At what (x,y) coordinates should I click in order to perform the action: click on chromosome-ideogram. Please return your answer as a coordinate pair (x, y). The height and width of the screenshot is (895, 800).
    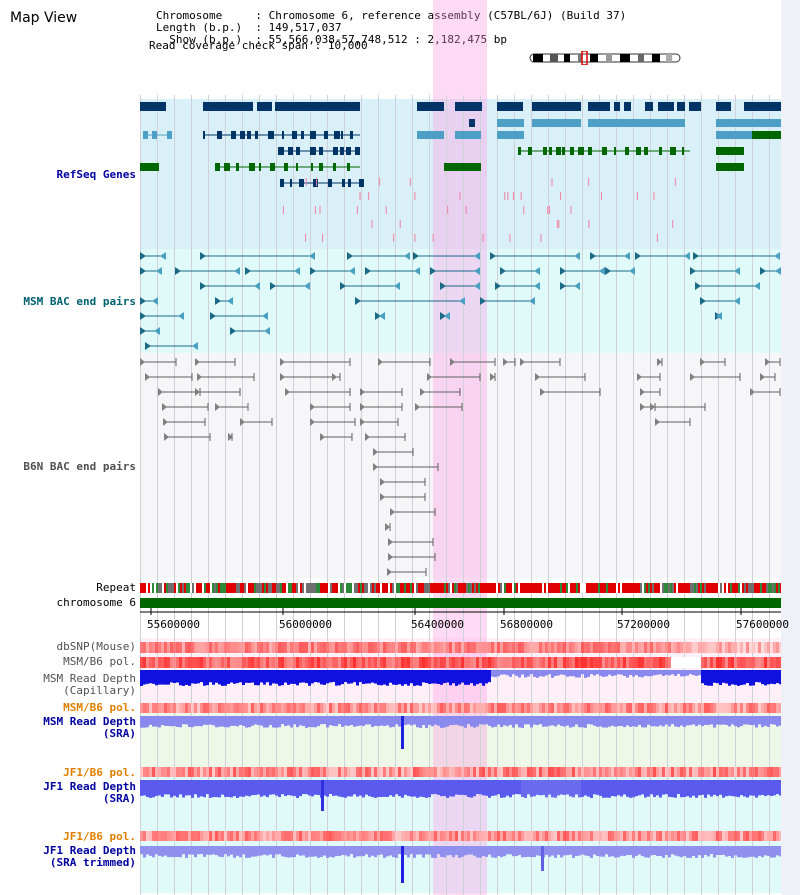
    Looking at the image, I should click on (605, 58).